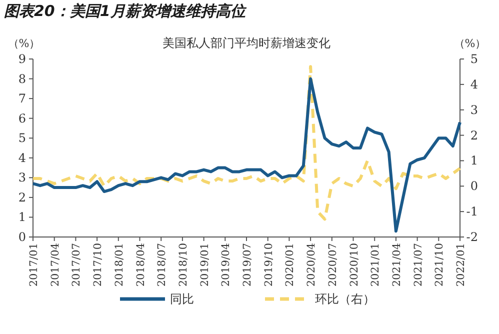 This screenshot has width=499, height=334. What do you see at coordinates (268, 265) in the screenshot?
I see `x-tick-label: 2019/10` at bounding box center [268, 265].